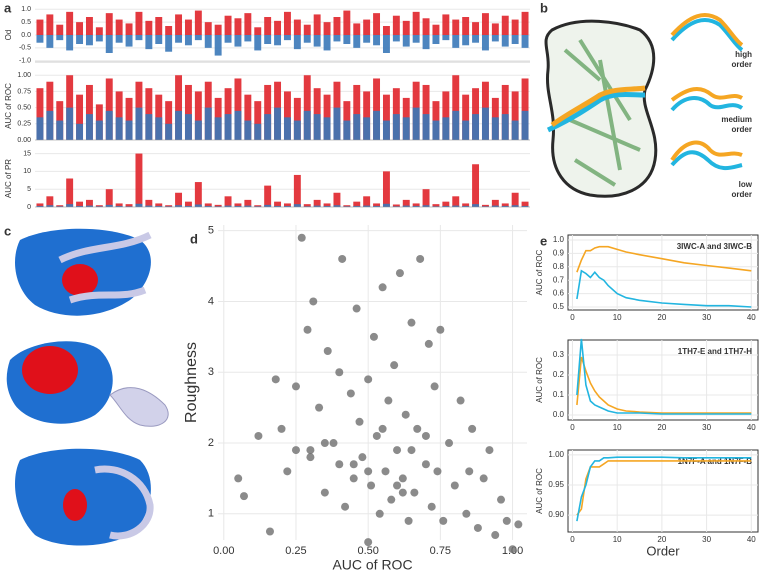  I want to click on chart-title: 1TH7-E and 1TH7-H, so click(715, 351).